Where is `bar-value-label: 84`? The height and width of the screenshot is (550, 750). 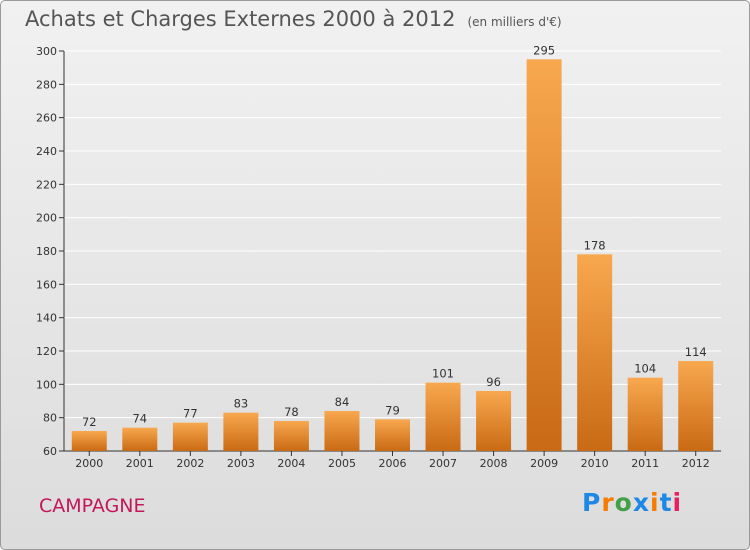 bar-value-label: 84 is located at coordinates (342, 402).